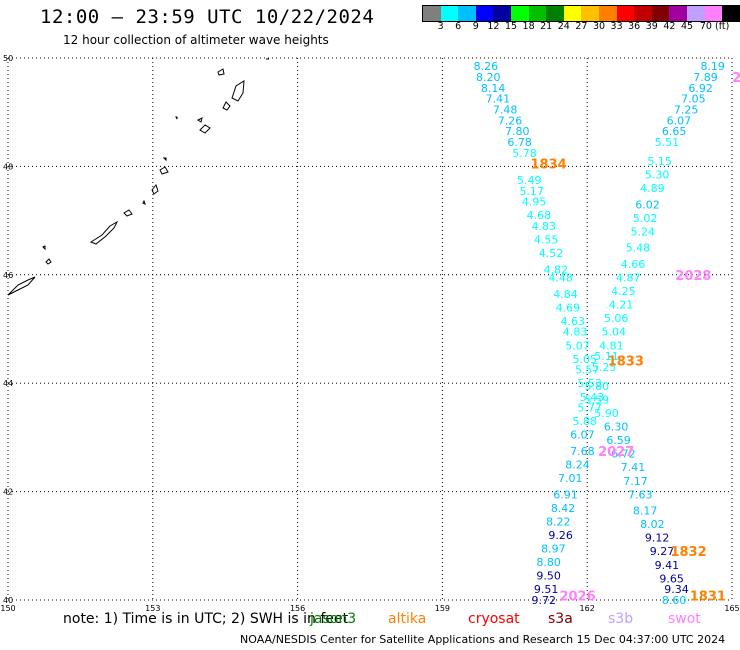 This screenshot has height=650, width=740. What do you see at coordinates (645, 511) in the screenshot?
I see `wave-height-value: 8.17` at bounding box center [645, 511].